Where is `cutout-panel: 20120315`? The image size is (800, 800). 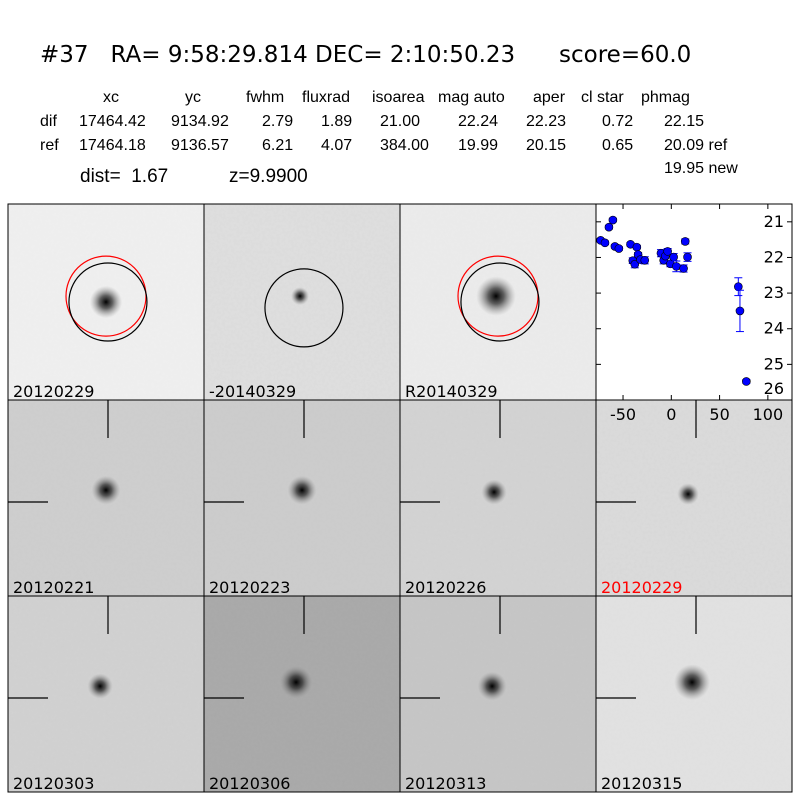
cutout-panel: 20120315 is located at coordinates (694, 694).